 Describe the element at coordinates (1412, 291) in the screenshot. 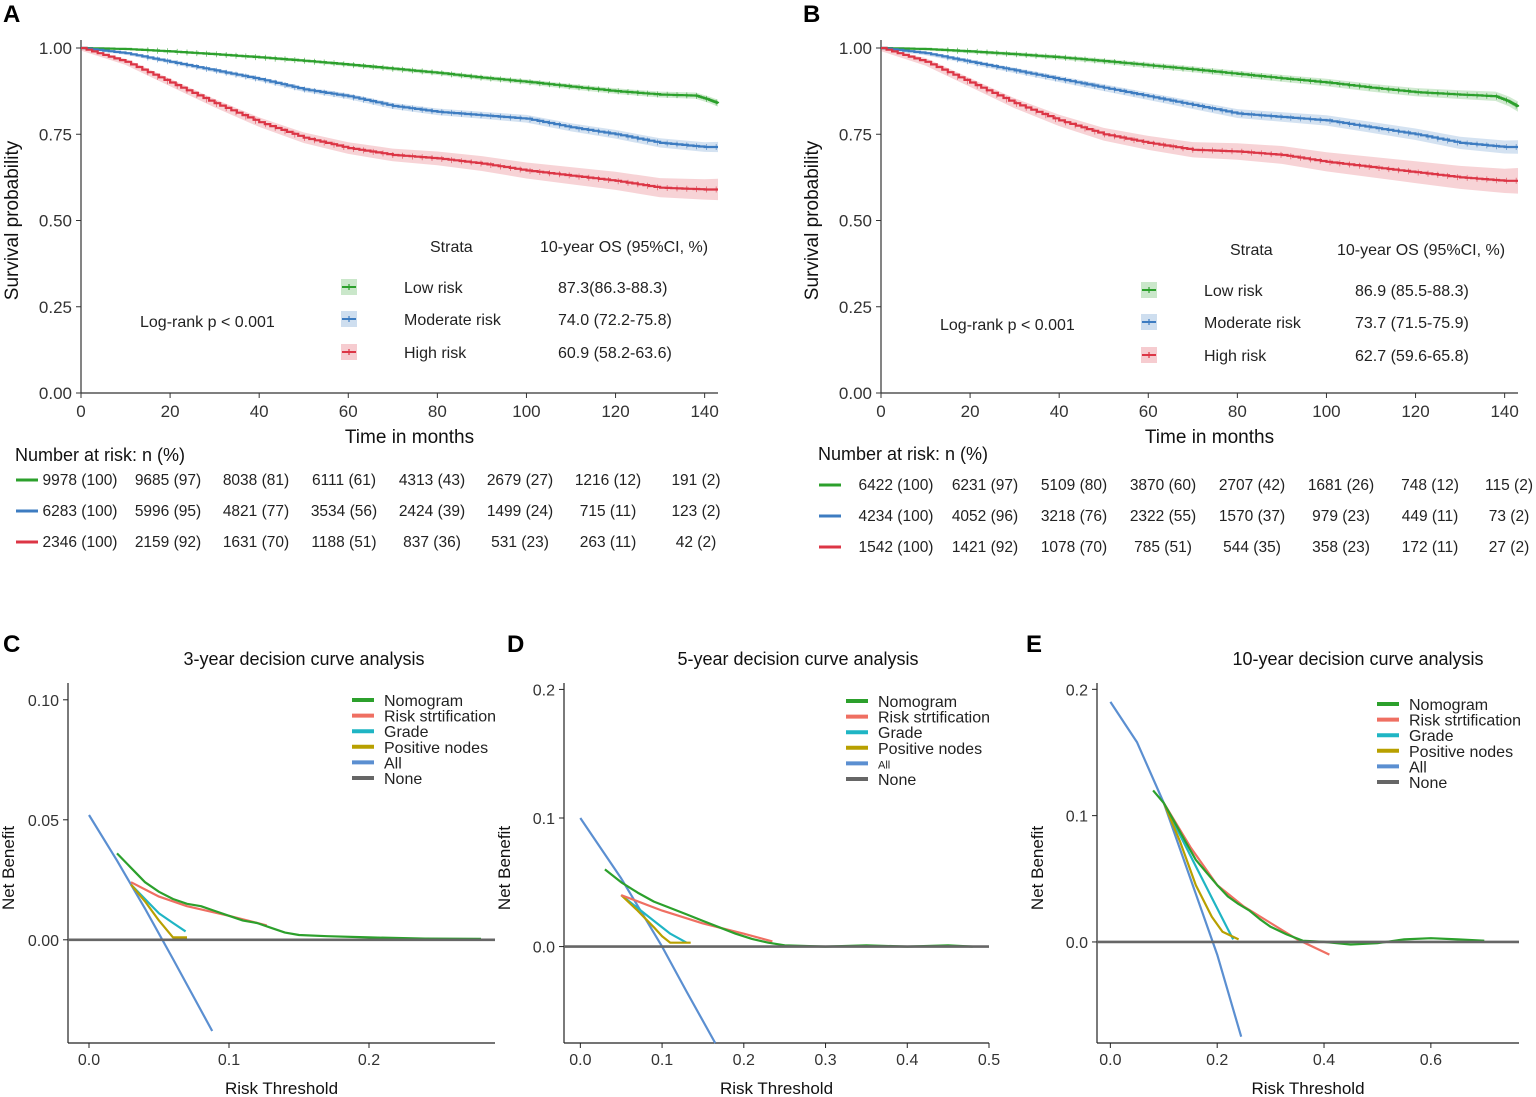

I see `legend-os-value: 86.9 (85.5-88.3)` at that location.